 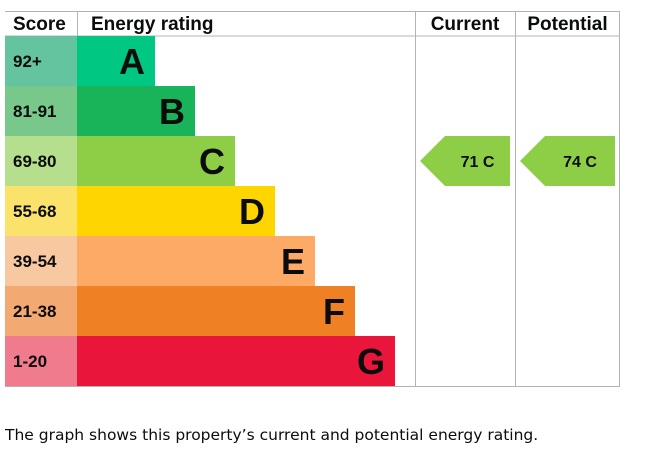 I want to click on rating-indicators: 71 C 74 C, so click(x=517, y=161).